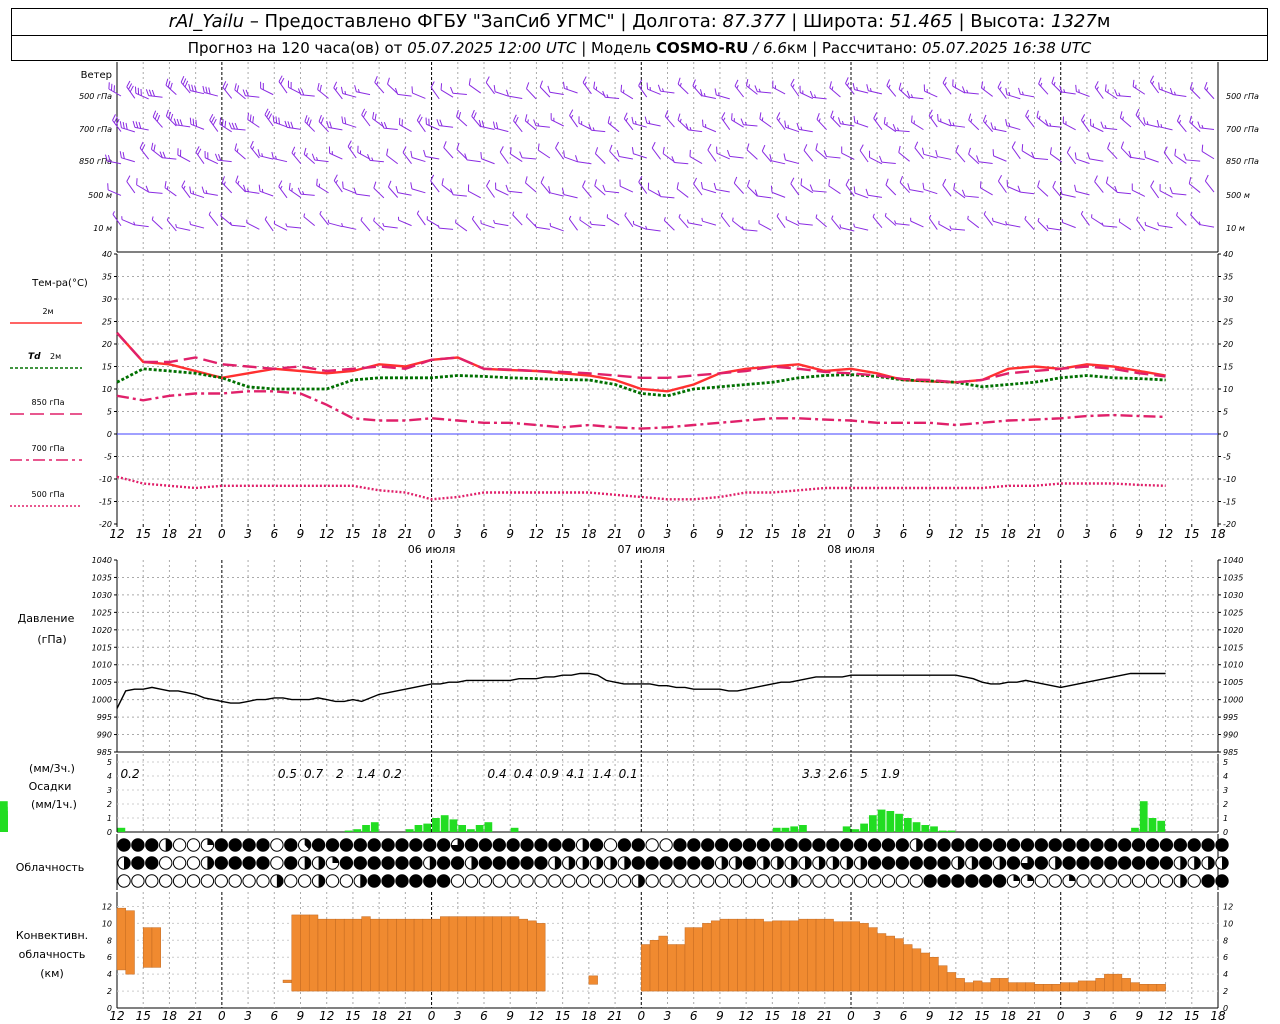  I want to click on bottom-time-label: 9, so click(1140, 1016).